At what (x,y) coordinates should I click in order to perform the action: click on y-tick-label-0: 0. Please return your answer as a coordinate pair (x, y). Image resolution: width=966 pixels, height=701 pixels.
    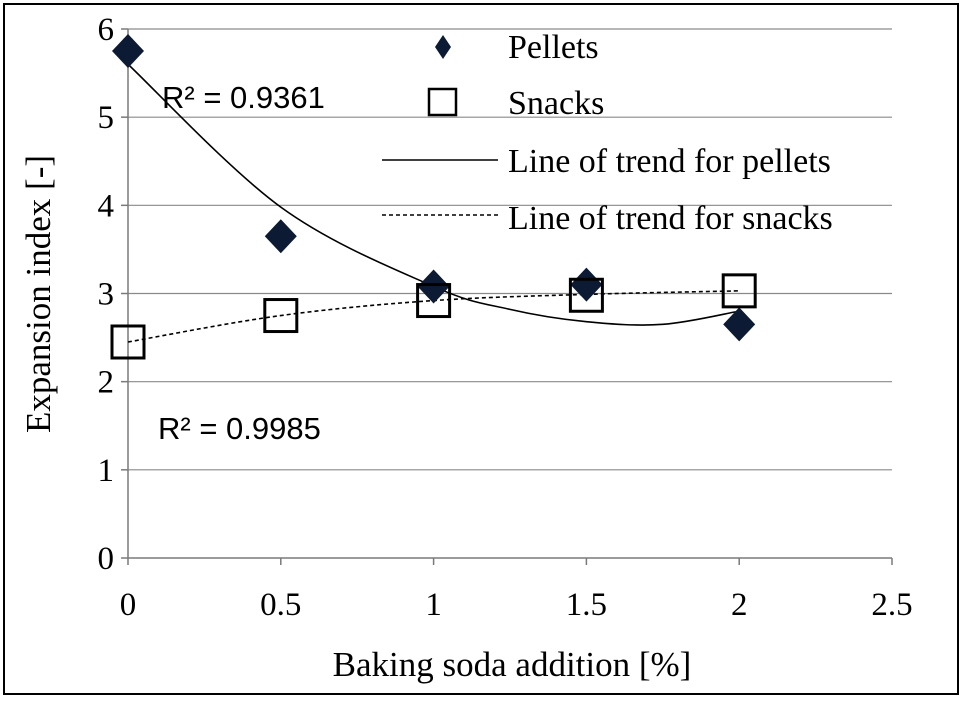
    Looking at the image, I should click on (106, 559).